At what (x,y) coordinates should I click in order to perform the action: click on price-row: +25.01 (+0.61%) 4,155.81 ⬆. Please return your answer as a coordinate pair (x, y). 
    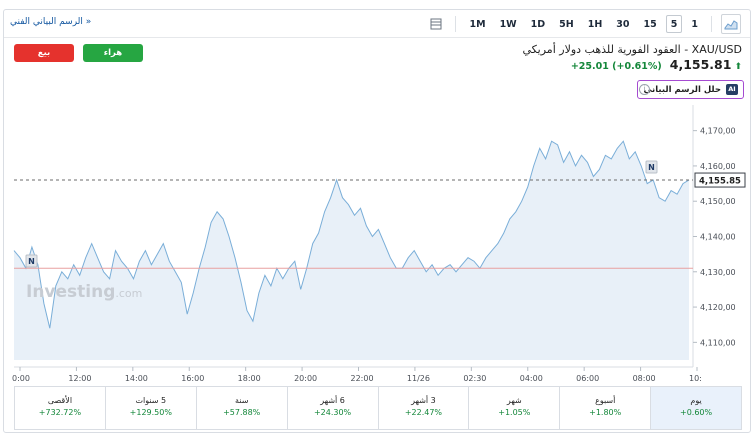
    Looking at the image, I should click on (656, 64).